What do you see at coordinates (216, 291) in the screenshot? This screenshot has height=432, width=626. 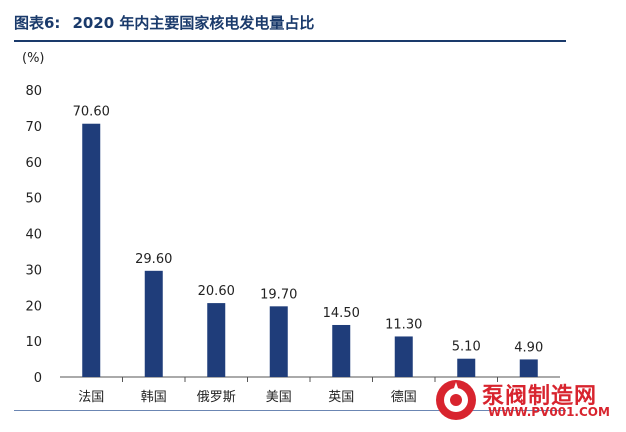 I see `bar-value-label: 20.60` at bounding box center [216, 291].